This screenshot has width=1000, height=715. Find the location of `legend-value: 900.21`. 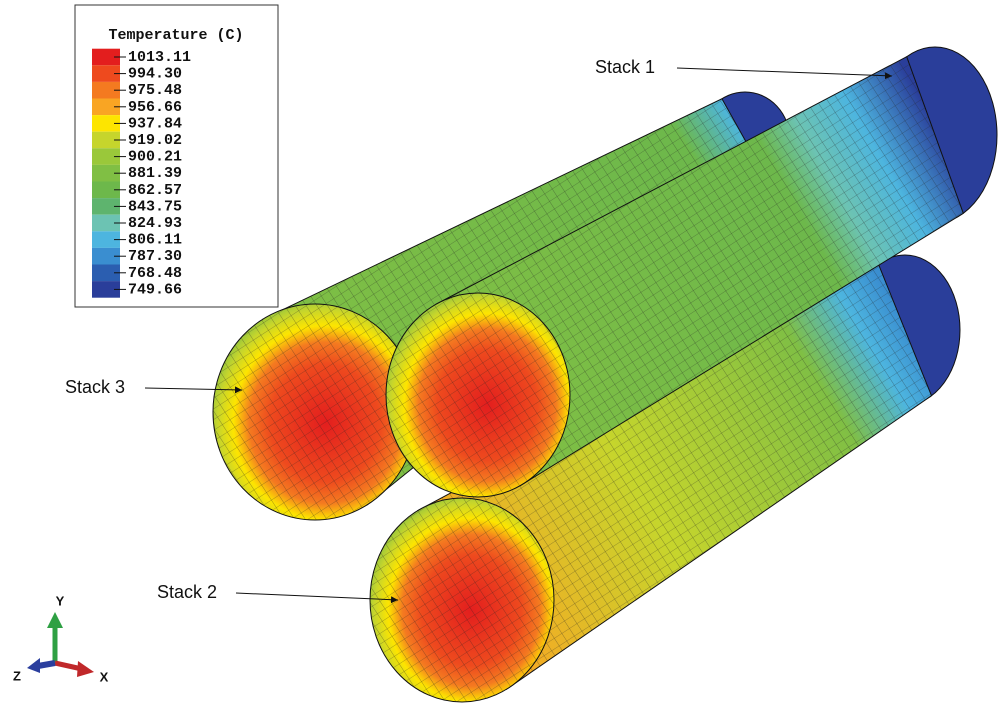

legend-value: 900.21 is located at coordinates (155, 157).